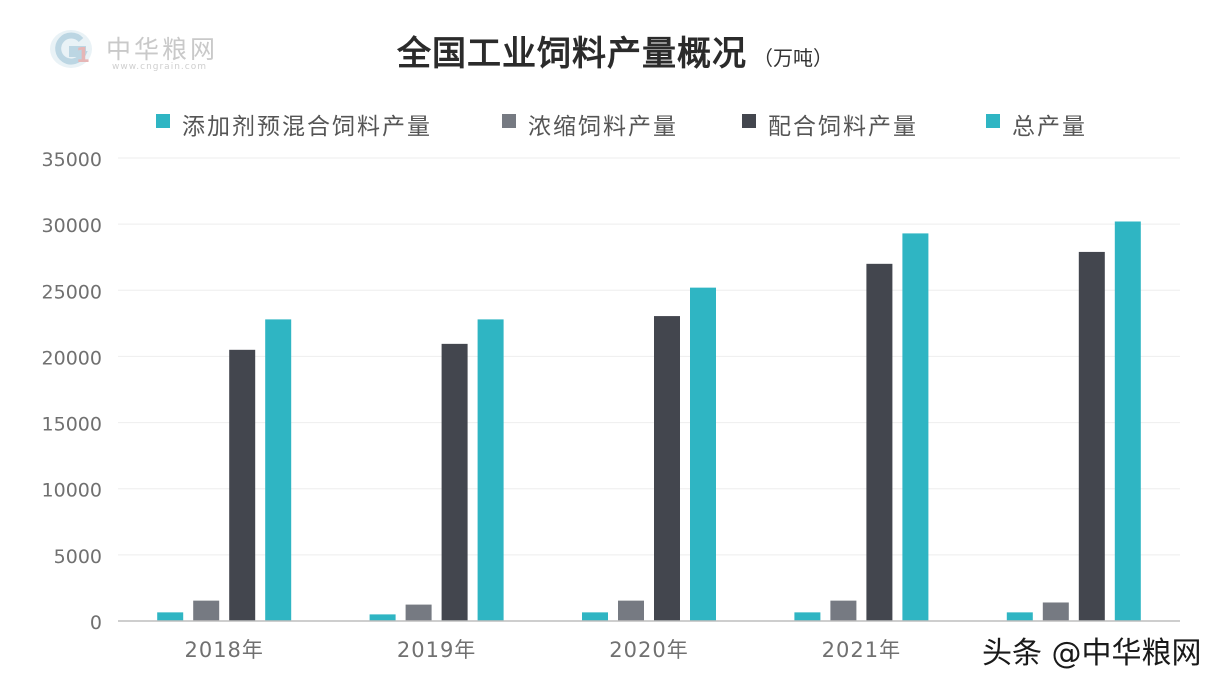 The image size is (1230, 682). I want to click on chart-unit: （万吨）, so click(793, 58).